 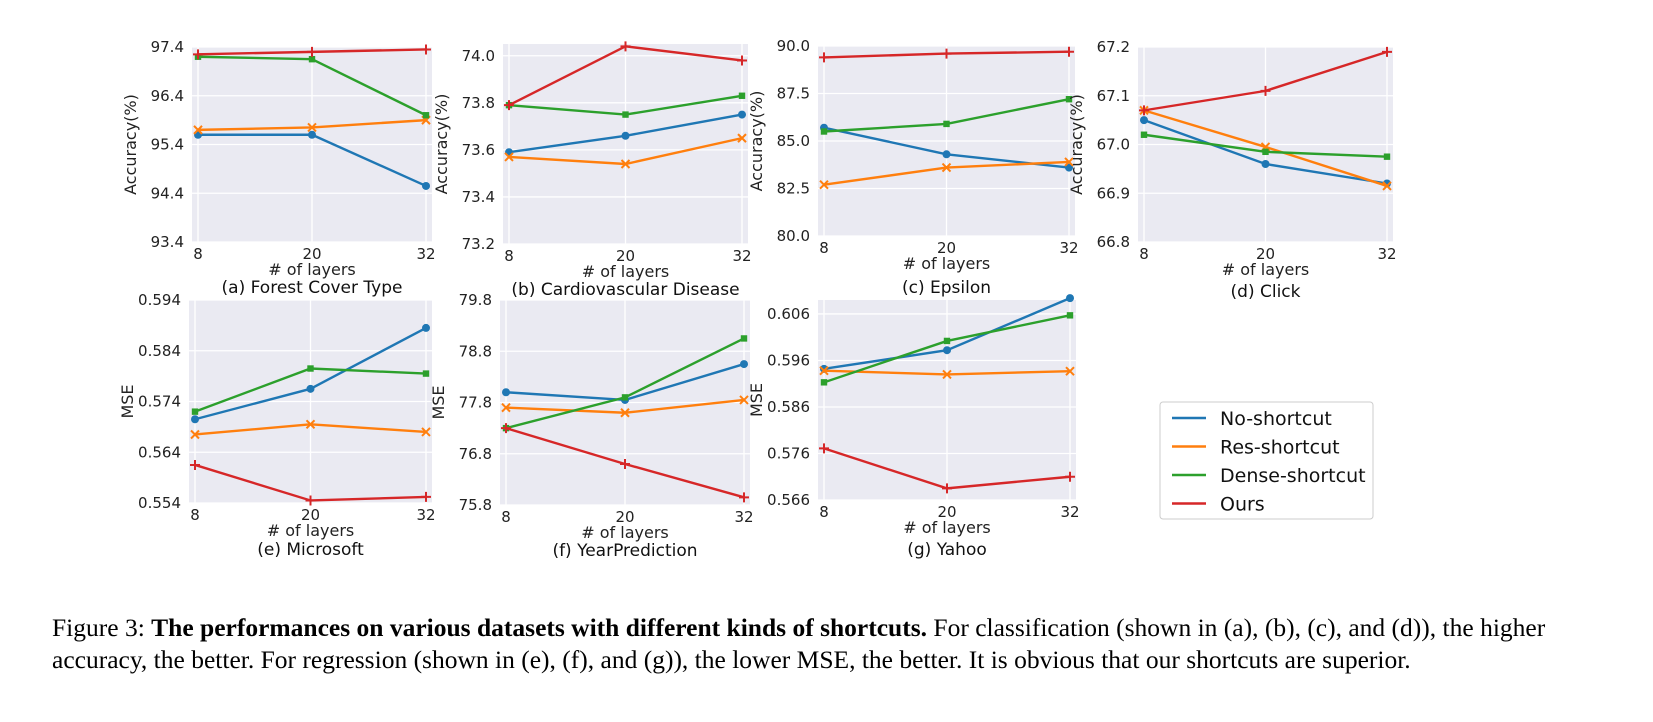 What do you see at coordinates (793, 236) in the screenshot?
I see `y-tick-label: 80.0` at bounding box center [793, 236].